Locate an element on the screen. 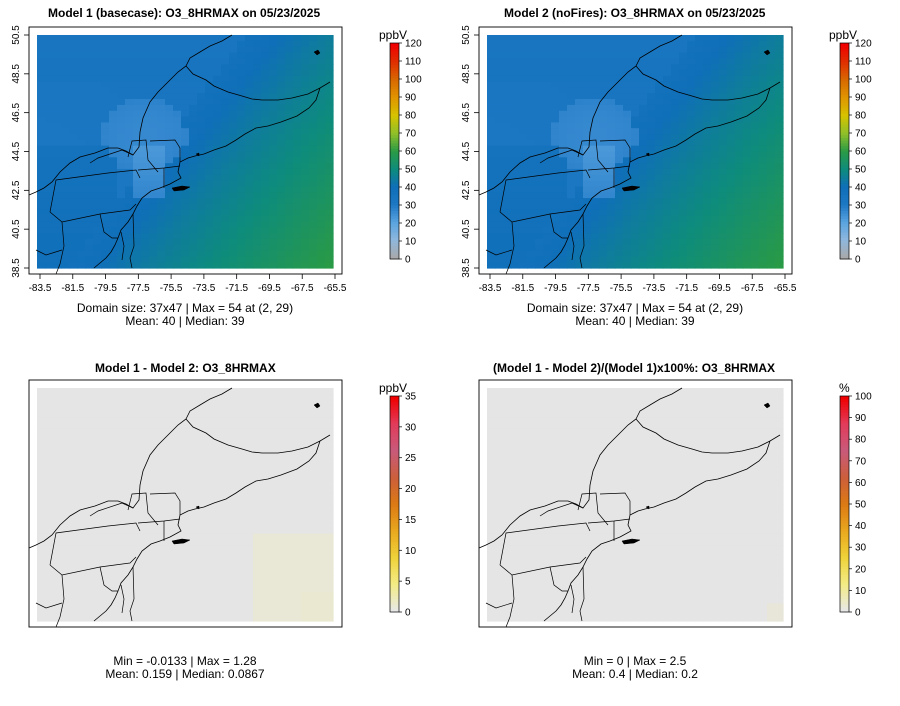  colorbar-tick-label: 80 is located at coordinates (411, 116).